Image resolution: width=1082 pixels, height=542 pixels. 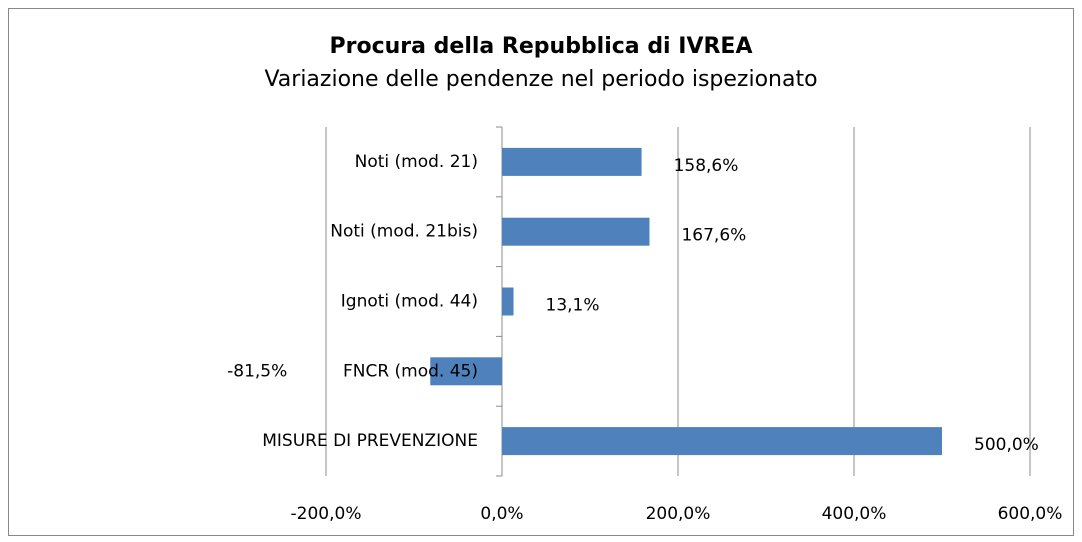 I want to click on x-tick-label: 0,0%, so click(x=501, y=514).